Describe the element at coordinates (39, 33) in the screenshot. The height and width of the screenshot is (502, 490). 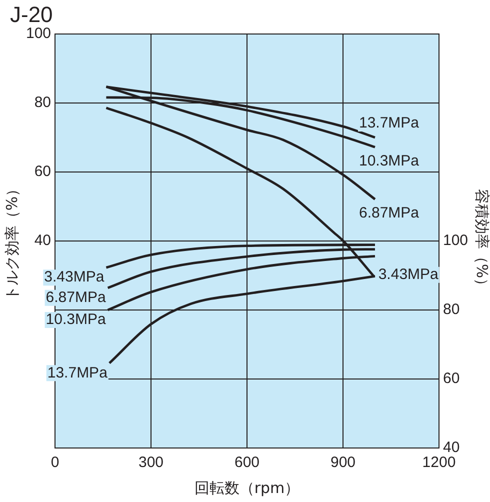
I see `y-tick-label: 100` at that location.